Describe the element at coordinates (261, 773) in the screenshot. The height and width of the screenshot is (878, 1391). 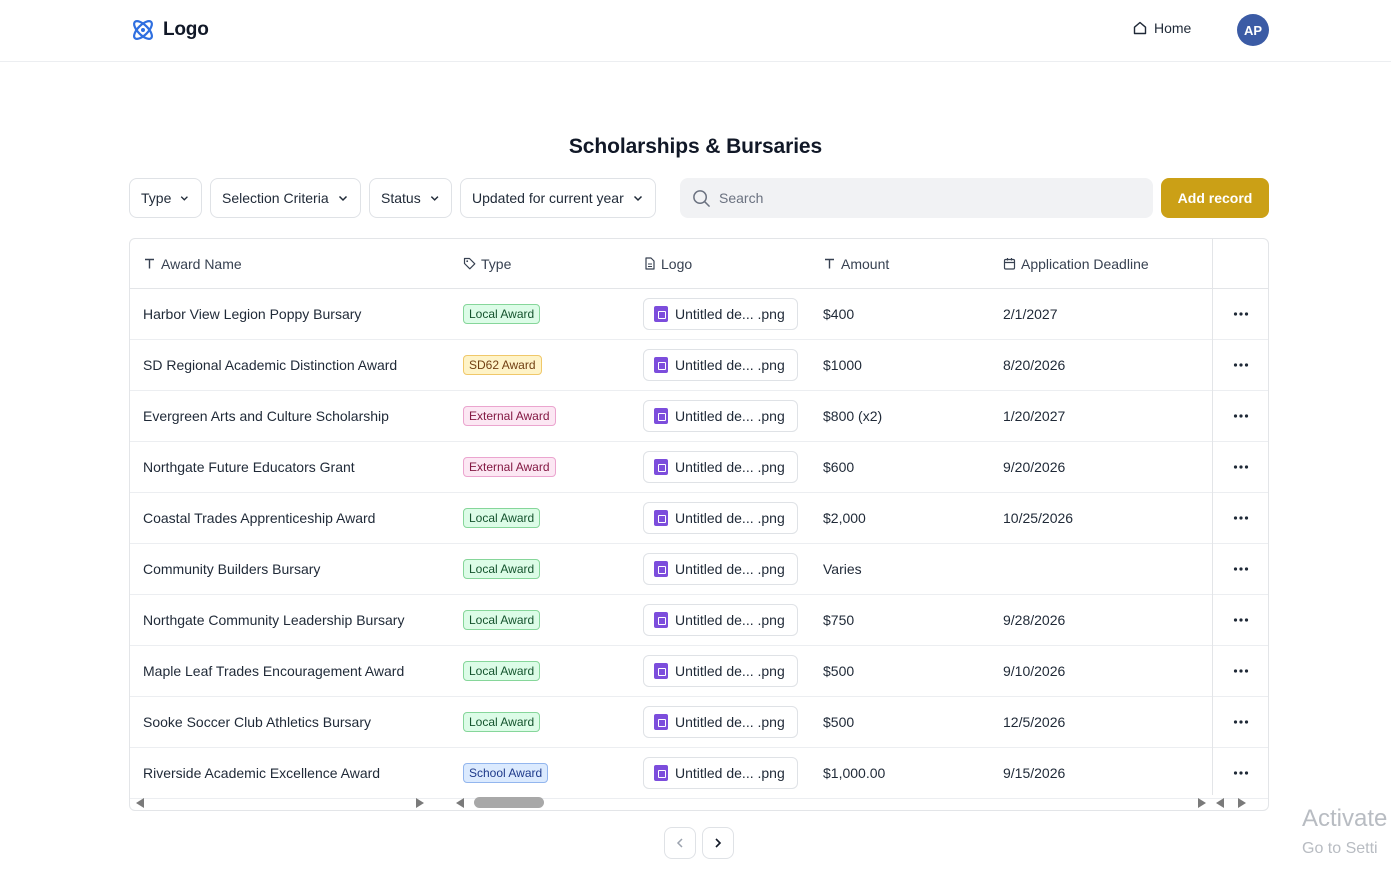
I see `award-name-cell: Riverside Academic Excellence Award` at that location.